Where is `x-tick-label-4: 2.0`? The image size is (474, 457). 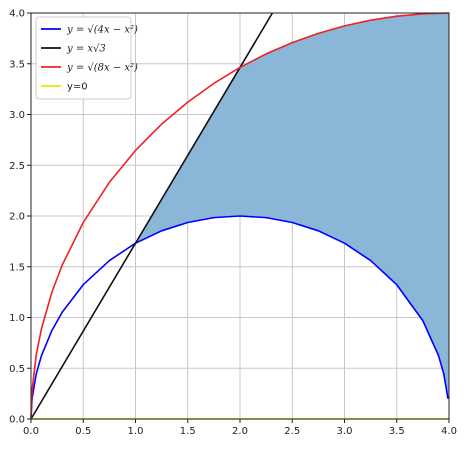
x-tick-label-4: 2.0 is located at coordinates (240, 431).